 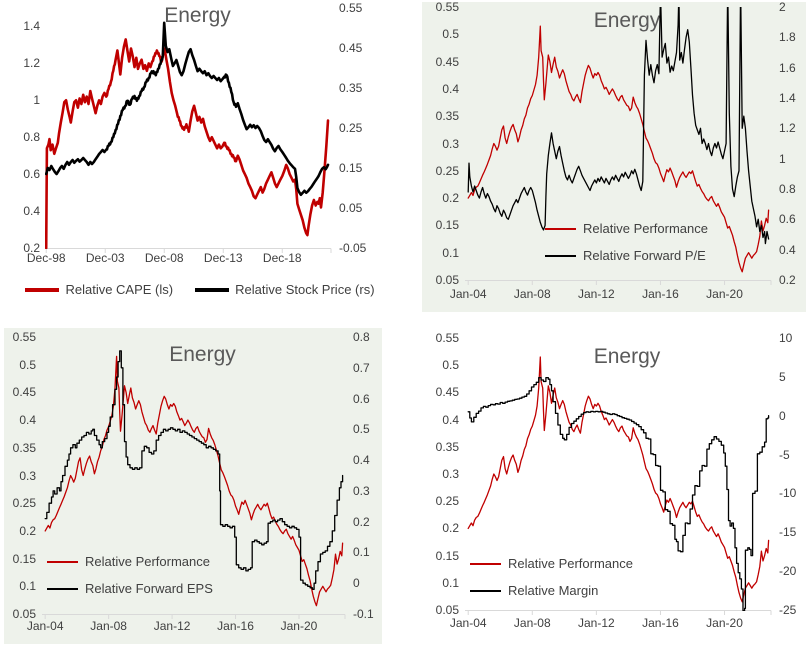 What do you see at coordinates (187, 109) in the screenshot?
I see `series-line-relative-stock-price-rs-` at bounding box center [187, 109].